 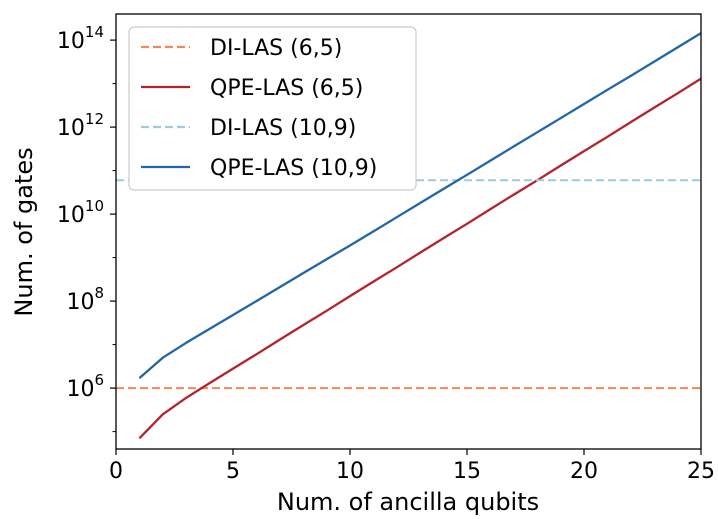 What do you see at coordinates (286, 88) in the screenshot?
I see `legend-label-1: QPE-LAS (6,5)` at bounding box center [286, 88].